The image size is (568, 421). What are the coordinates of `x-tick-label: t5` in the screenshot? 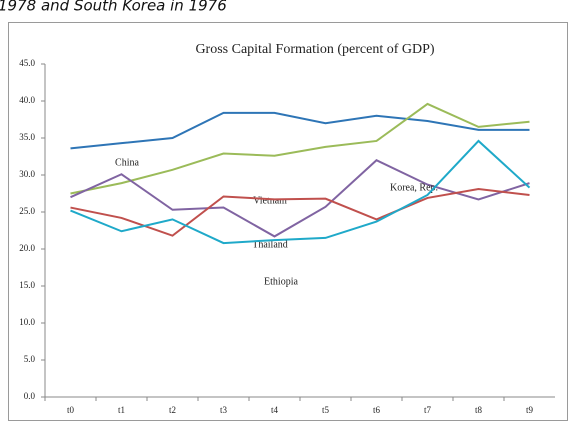 It's located at (326, 410).